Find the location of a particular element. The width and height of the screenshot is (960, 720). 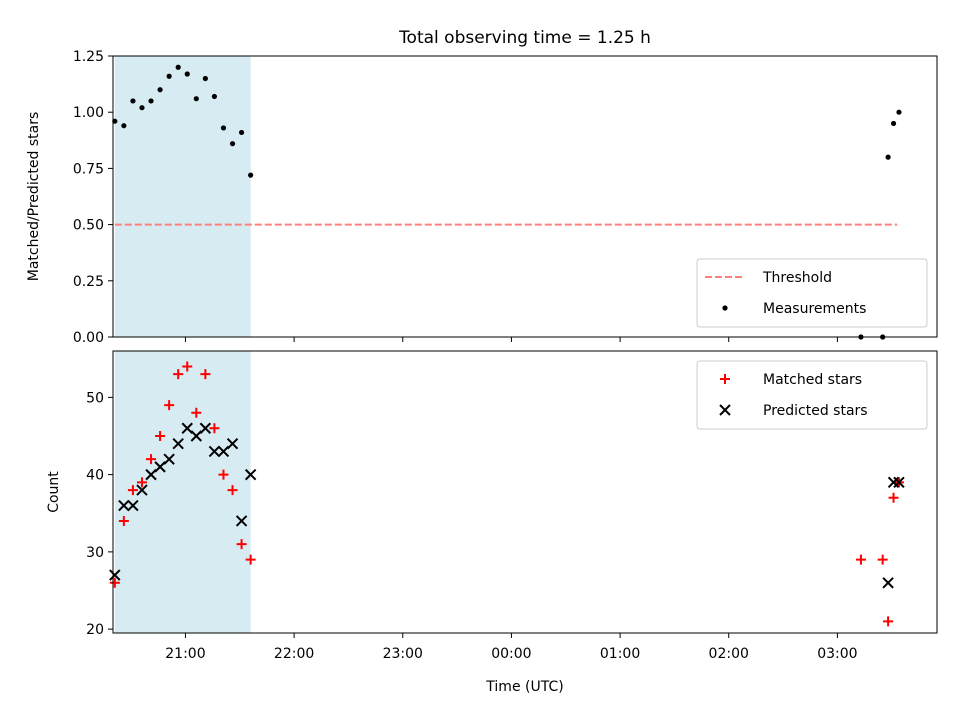

x-axis-label: Time (UTC) is located at coordinates (524, 687).